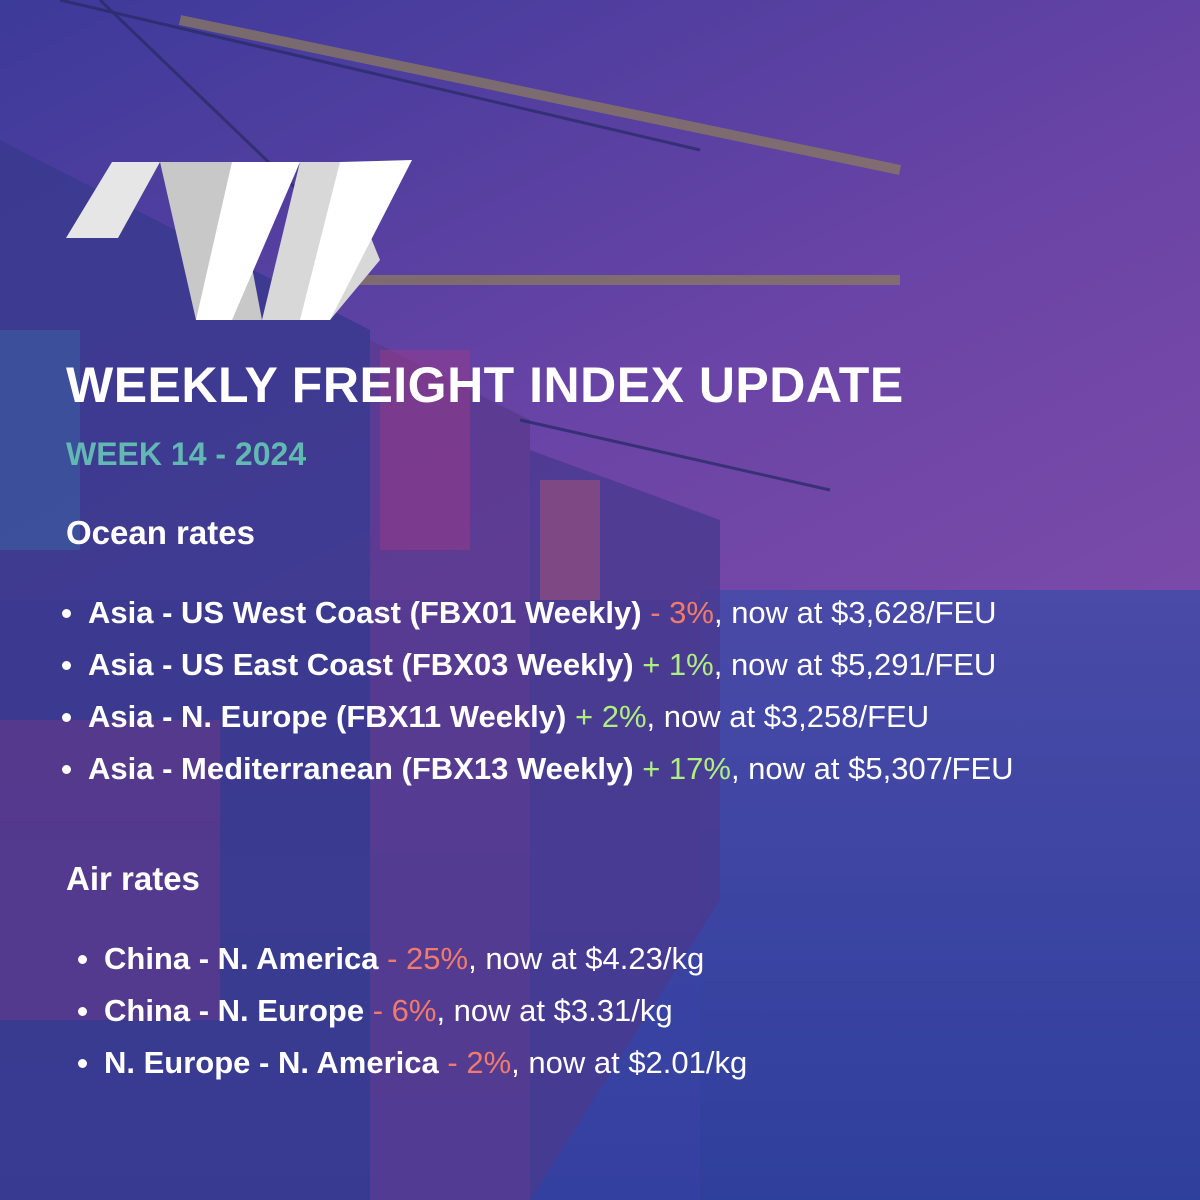  I want to click on change: - 2%, so click(479, 1062).